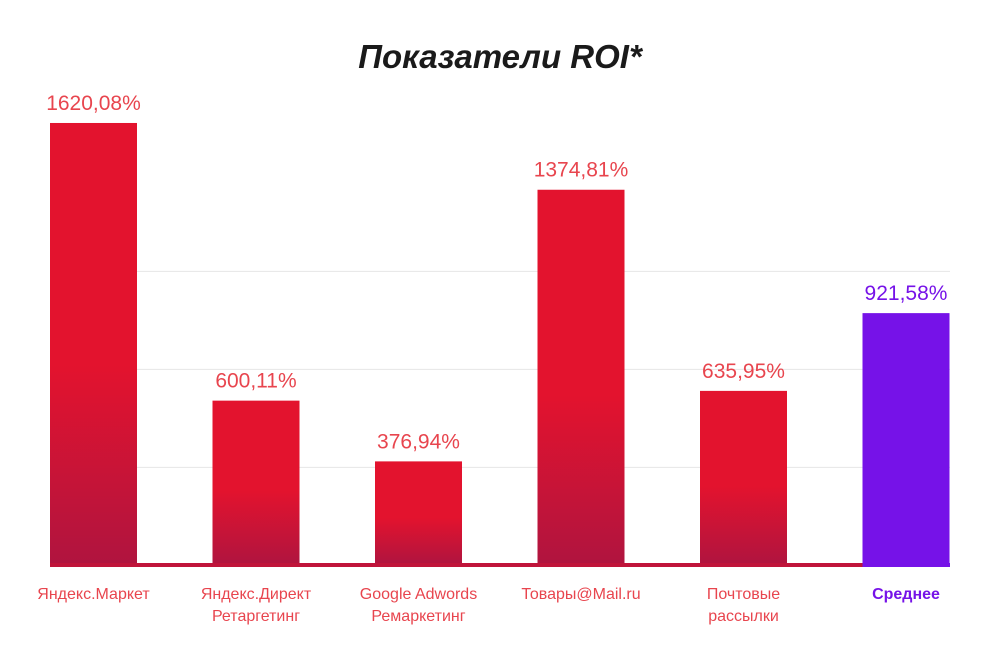 Image resolution: width=1000 pixels, height=656 pixels. What do you see at coordinates (418, 594) in the screenshot?
I see `category-label: Google Adwords` at bounding box center [418, 594].